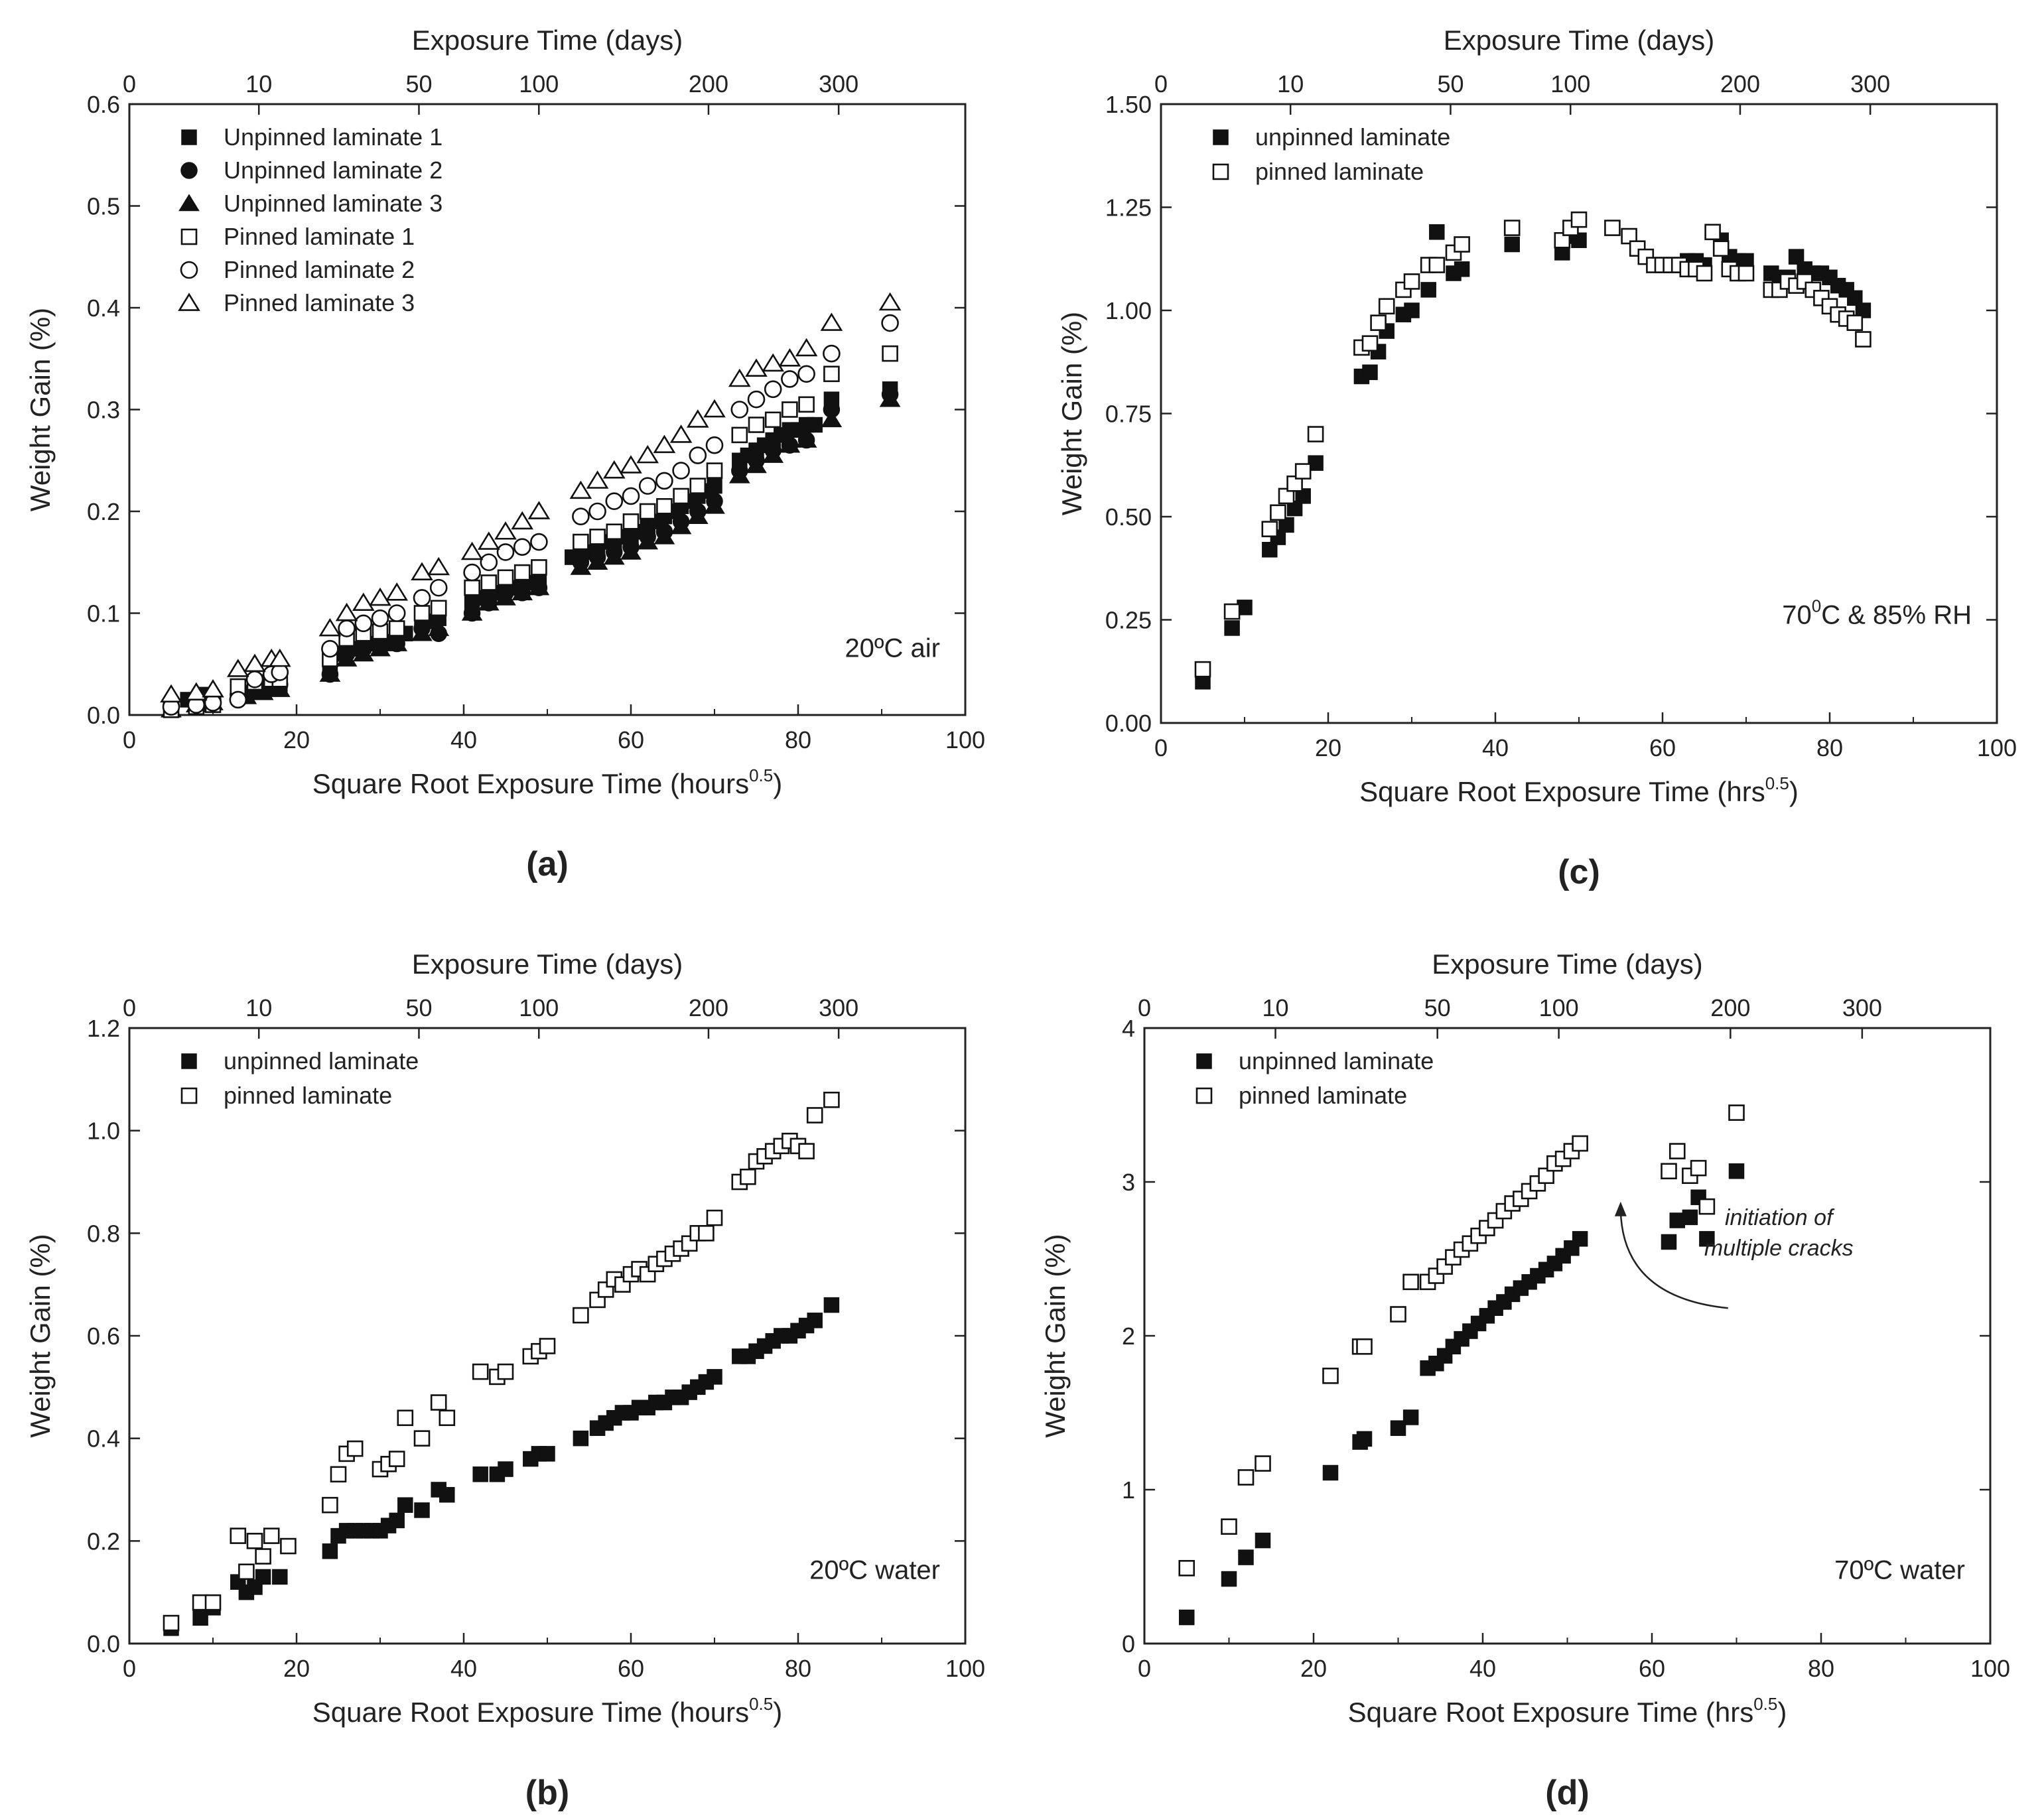 The image size is (2044, 1816). What do you see at coordinates (103, 1643) in the screenshot?
I see `y-tick-label: 0.0` at bounding box center [103, 1643].